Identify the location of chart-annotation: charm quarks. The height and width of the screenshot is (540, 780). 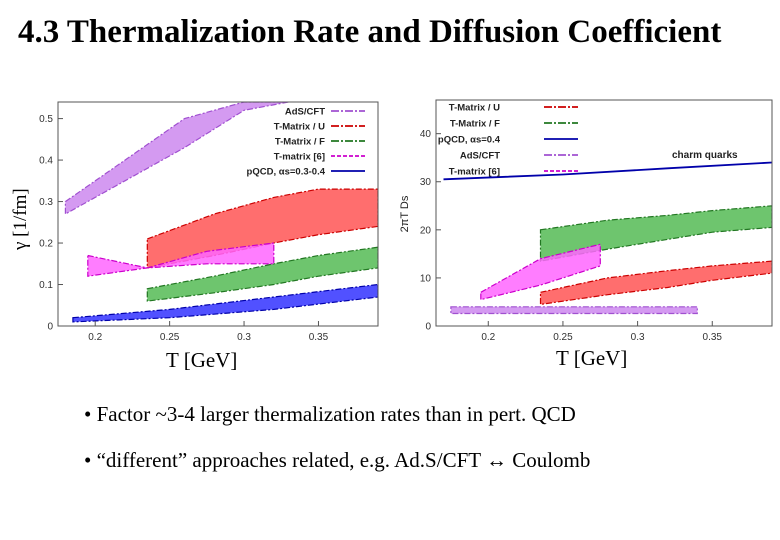
(705, 155).